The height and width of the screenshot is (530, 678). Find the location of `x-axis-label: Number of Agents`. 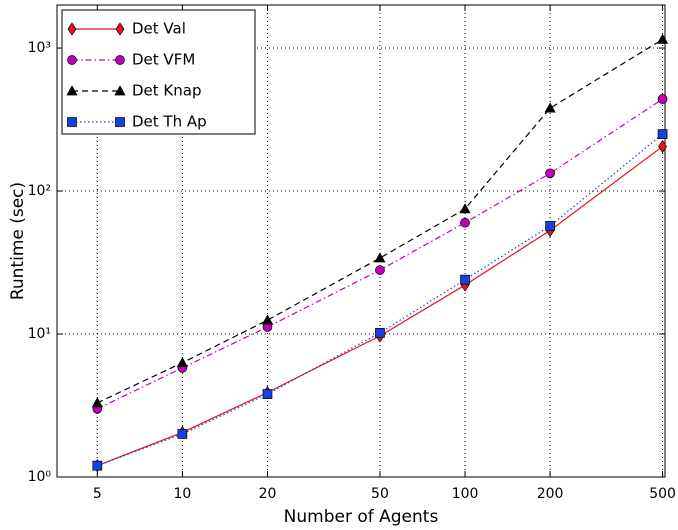

x-axis-label: Number of Agents is located at coordinates (361, 517).